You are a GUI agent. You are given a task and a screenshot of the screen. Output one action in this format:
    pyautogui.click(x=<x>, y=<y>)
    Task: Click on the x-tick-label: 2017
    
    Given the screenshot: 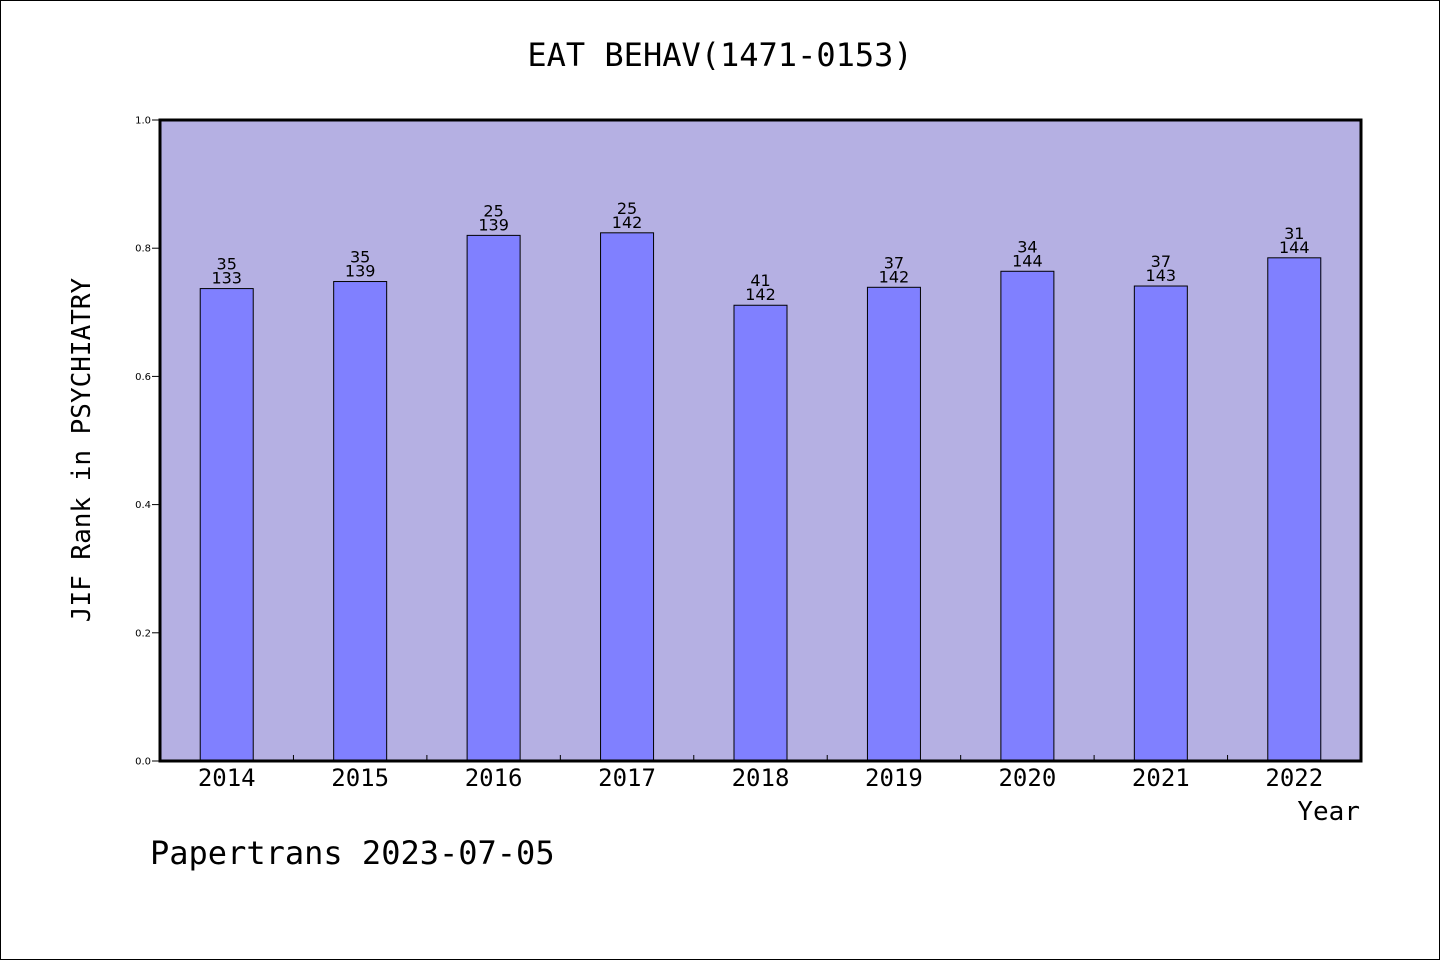 What is the action you would take?
    pyautogui.click(x=627, y=778)
    